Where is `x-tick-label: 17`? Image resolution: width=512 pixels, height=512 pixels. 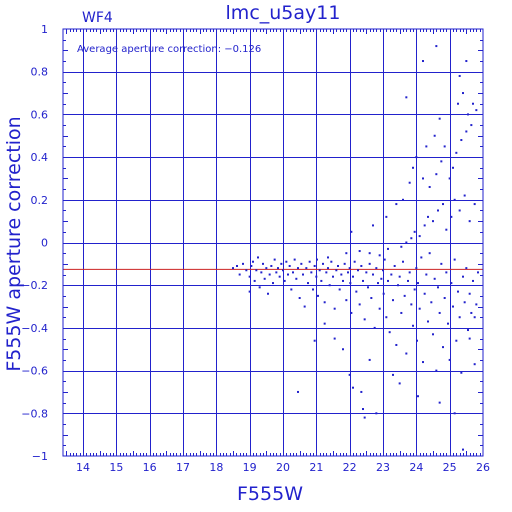
x-tick-label: 17 is located at coordinates (183, 467).